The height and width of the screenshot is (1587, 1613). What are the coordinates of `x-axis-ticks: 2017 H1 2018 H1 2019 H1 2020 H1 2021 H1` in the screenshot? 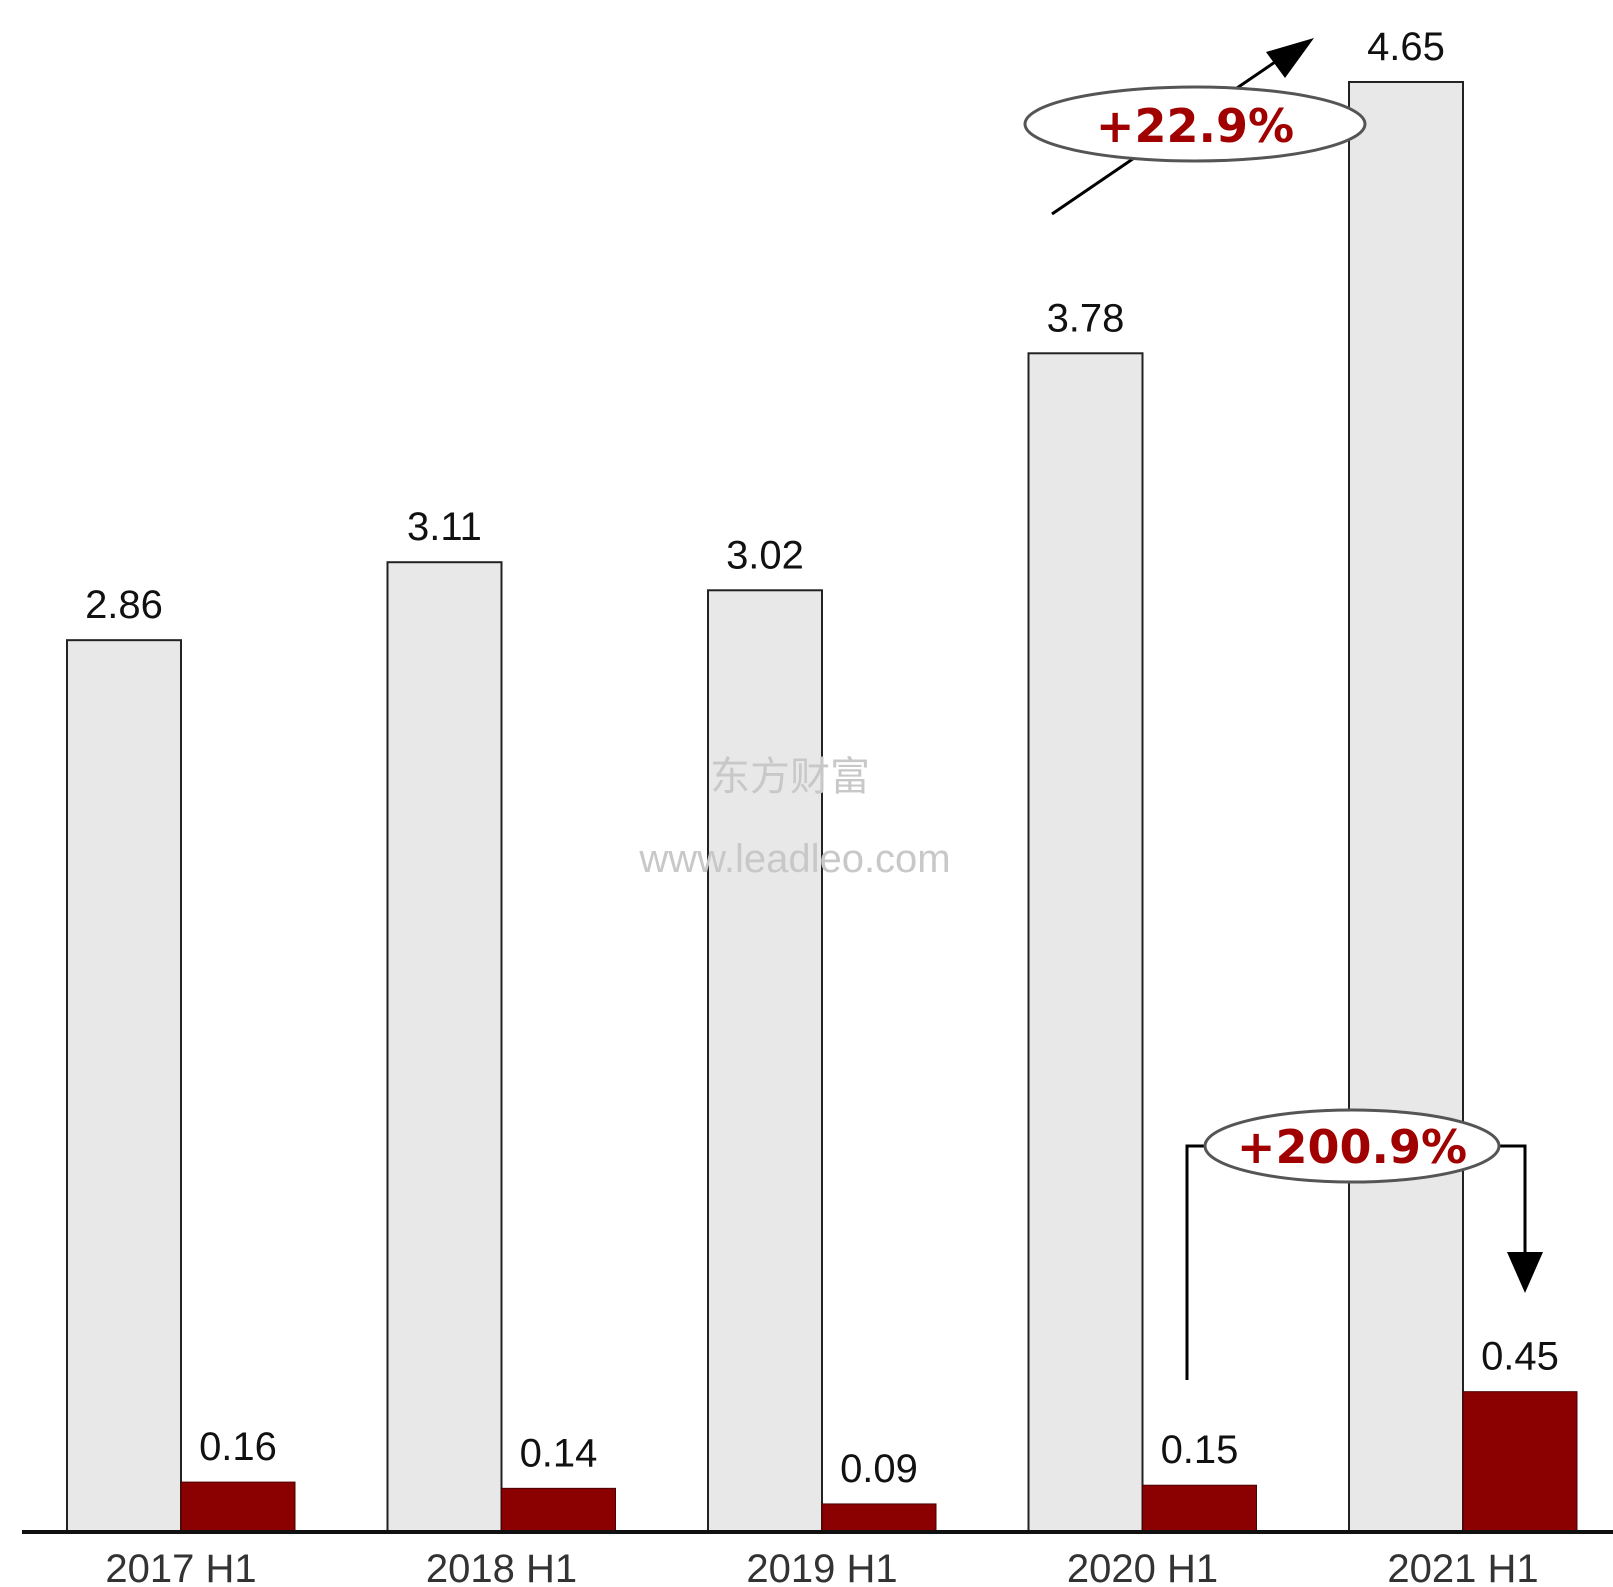 It's located at (821, 1567).